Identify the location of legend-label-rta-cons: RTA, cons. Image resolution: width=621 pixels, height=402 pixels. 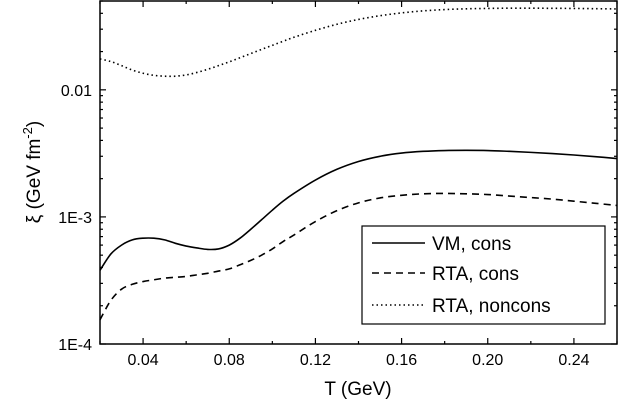
(475, 274).